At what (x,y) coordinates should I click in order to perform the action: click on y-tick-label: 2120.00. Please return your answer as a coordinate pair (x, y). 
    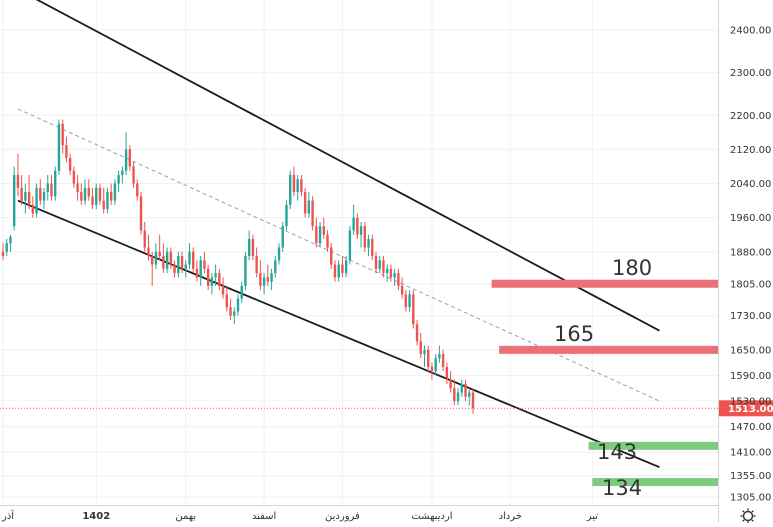
    Looking at the image, I should click on (750, 150).